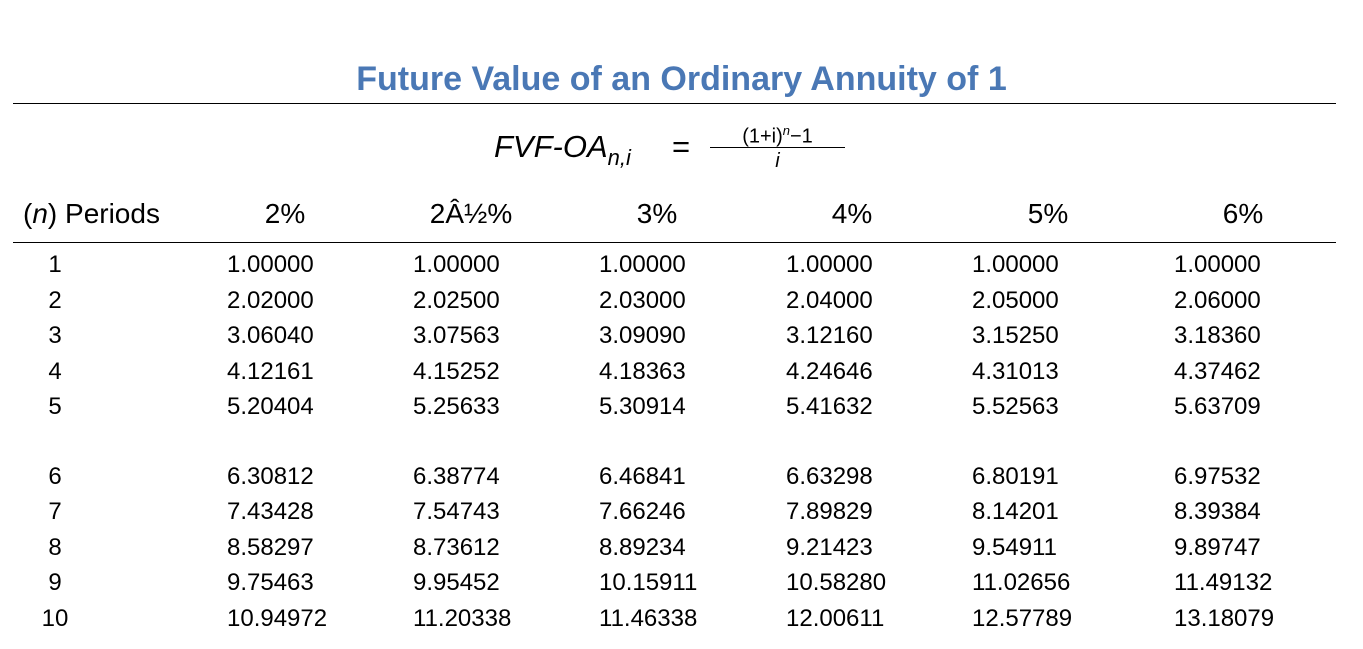  I want to click on formula-numerator: (1+i)n−1, so click(777, 132).